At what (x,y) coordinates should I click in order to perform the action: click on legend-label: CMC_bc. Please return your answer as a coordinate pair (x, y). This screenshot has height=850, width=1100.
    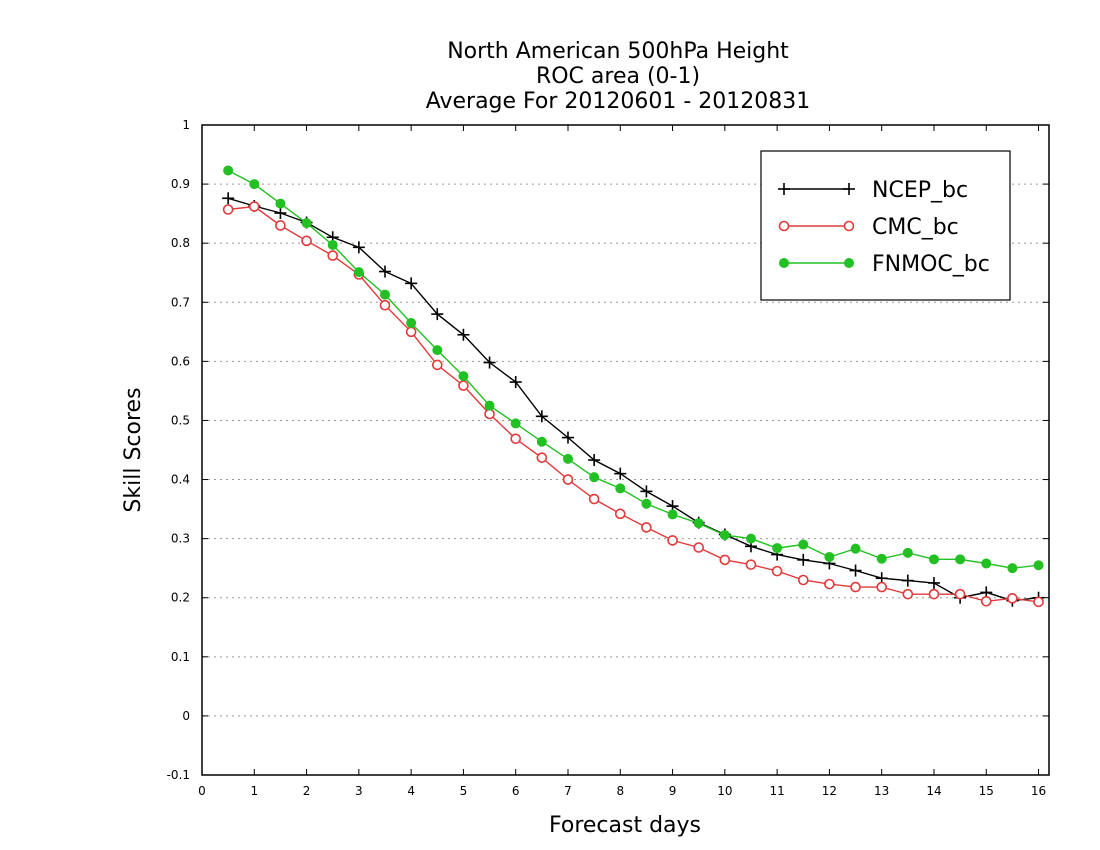
    Looking at the image, I should click on (915, 227).